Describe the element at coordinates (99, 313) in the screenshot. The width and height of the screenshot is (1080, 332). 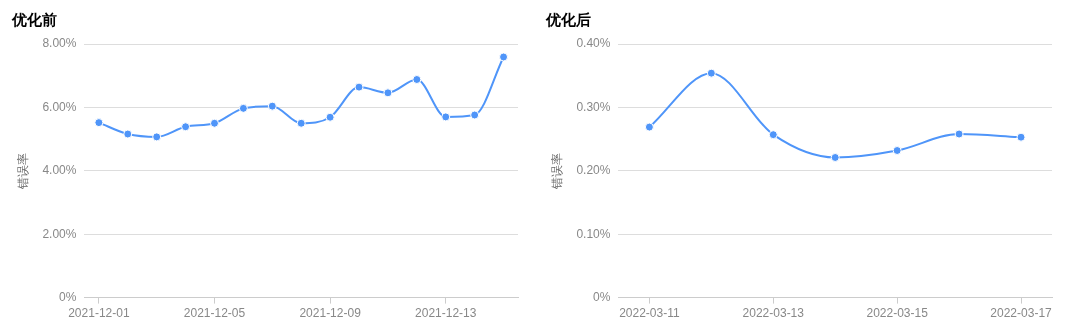
I see `x-tick-label: 2021-12-01` at that location.